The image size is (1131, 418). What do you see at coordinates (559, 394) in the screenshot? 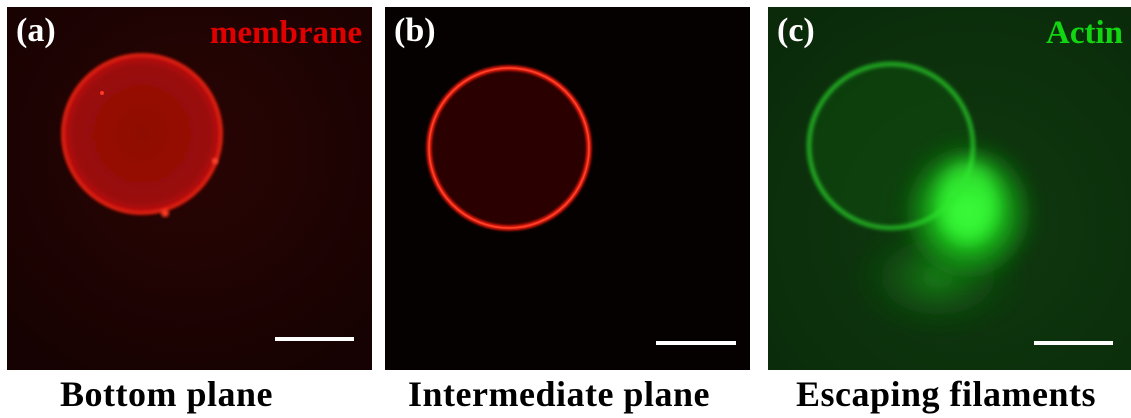
I see `caption-intermediate-plane: Intermediate plane` at bounding box center [559, 394].